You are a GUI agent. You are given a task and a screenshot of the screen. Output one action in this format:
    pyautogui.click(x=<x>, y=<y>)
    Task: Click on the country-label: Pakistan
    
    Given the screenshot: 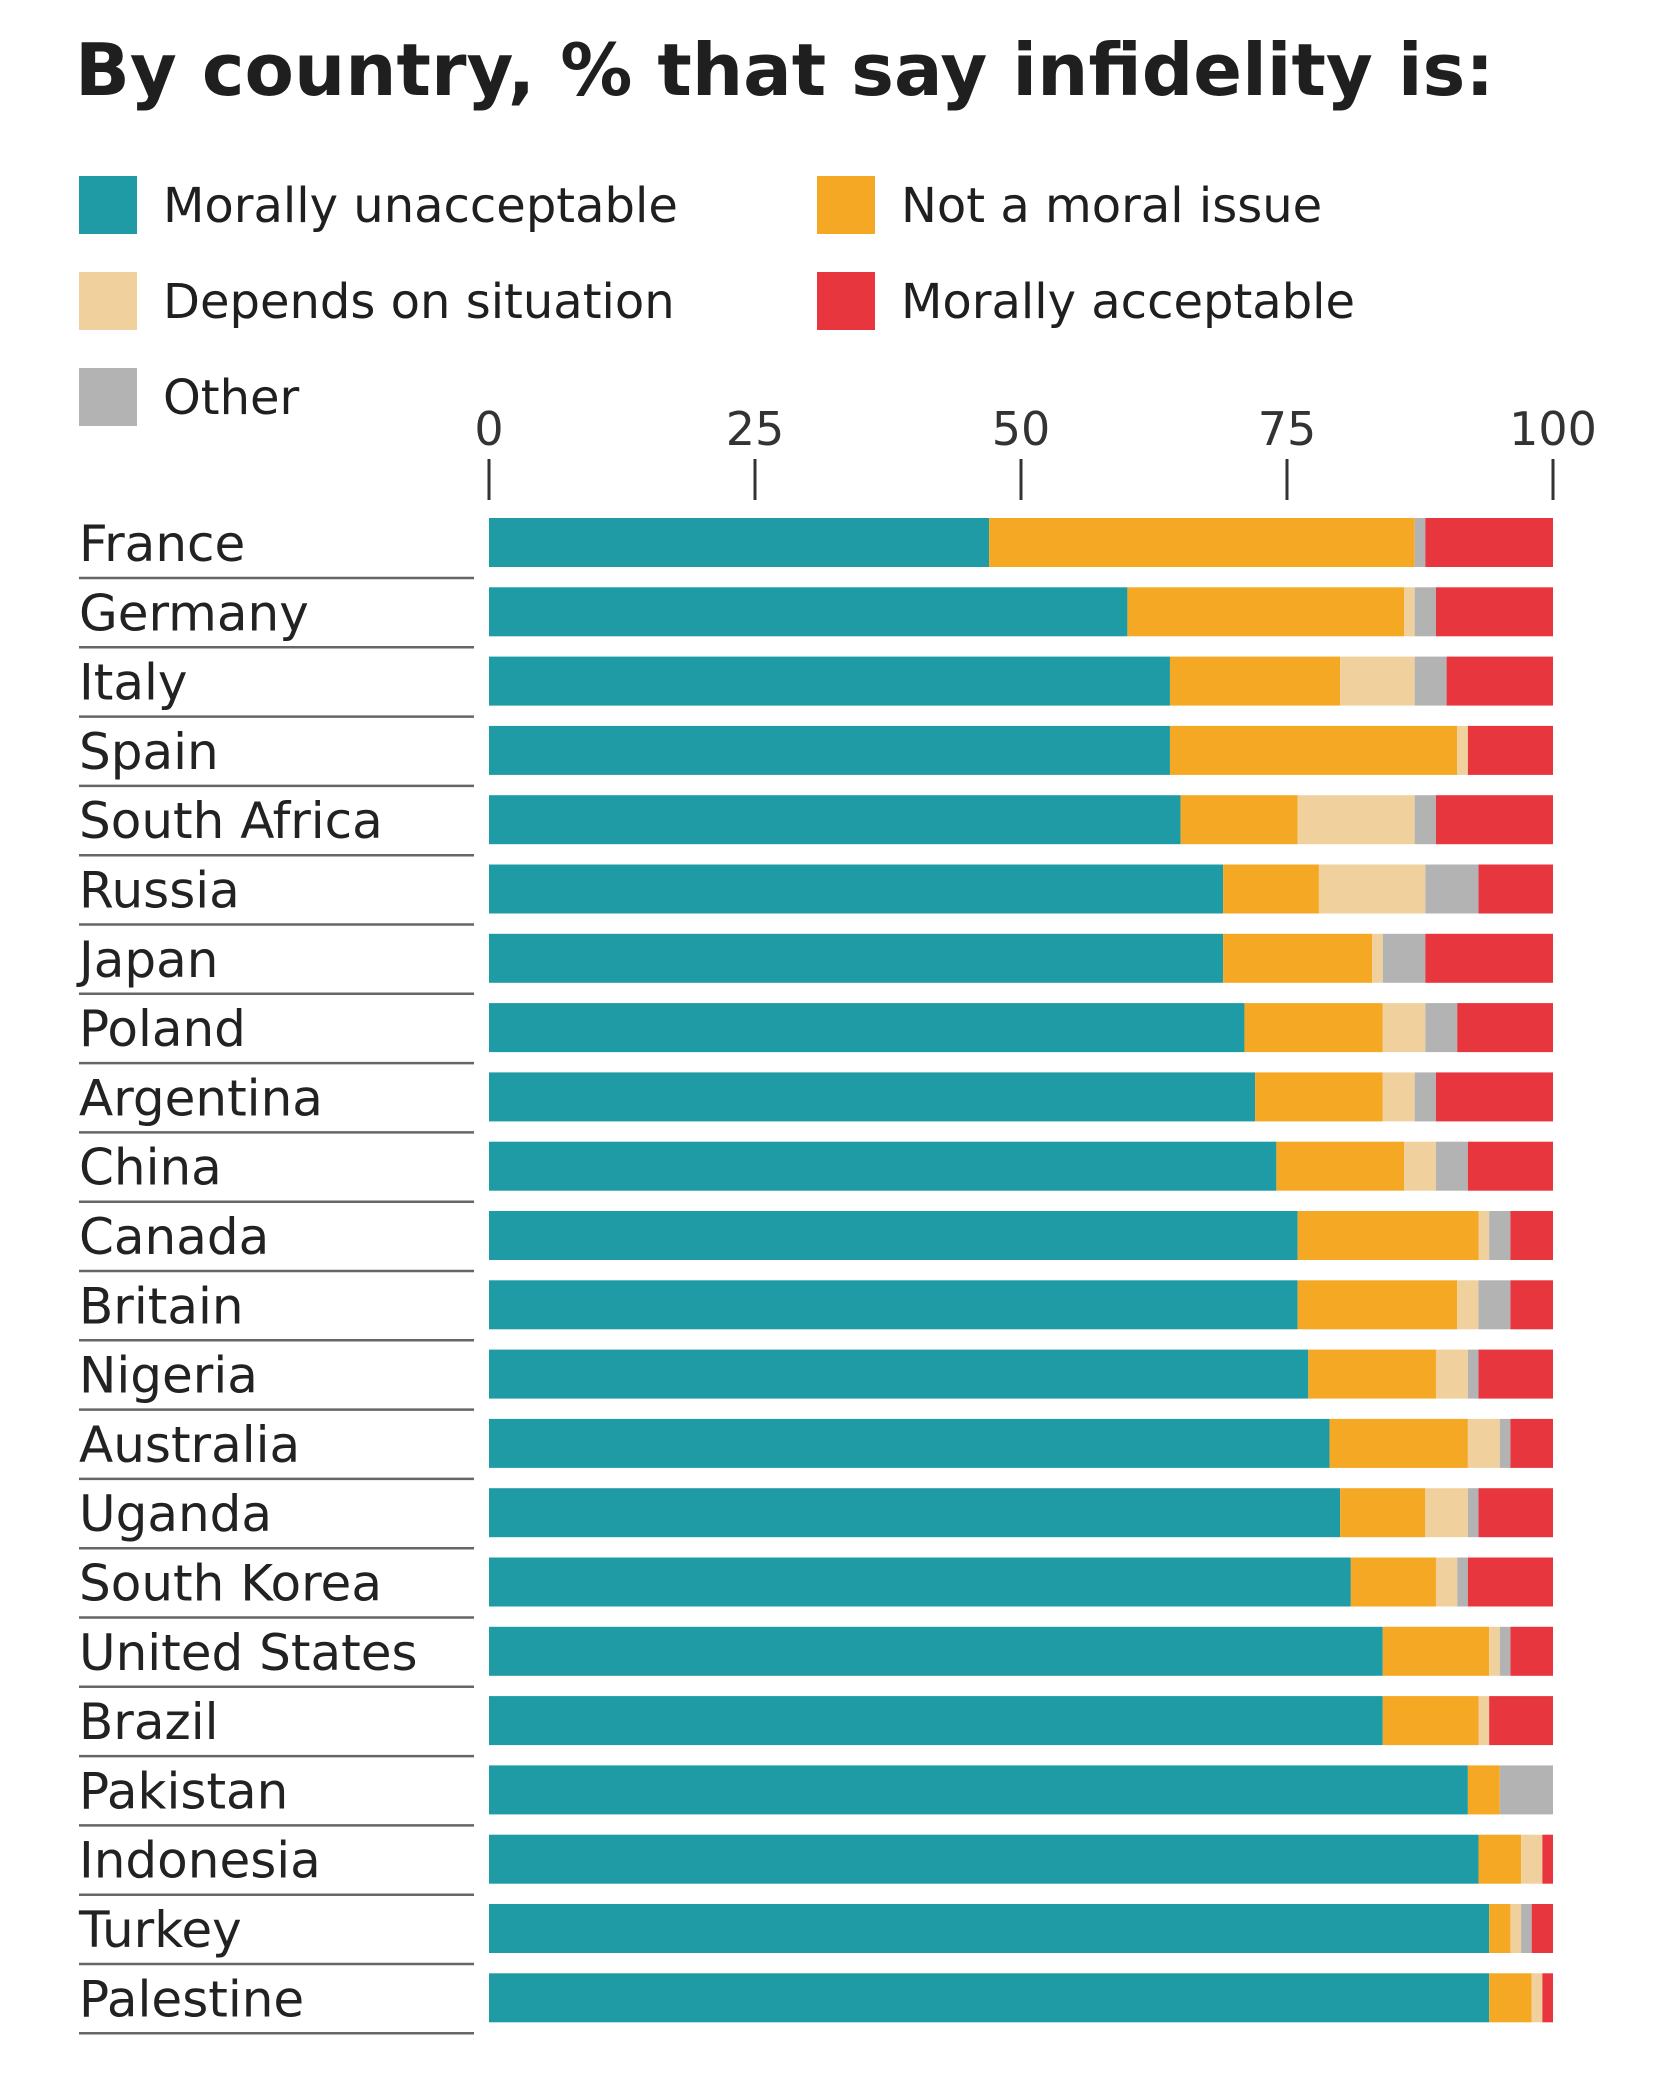 What is the action you would take?
    pyautogui.click(x=183, y=1791)
    